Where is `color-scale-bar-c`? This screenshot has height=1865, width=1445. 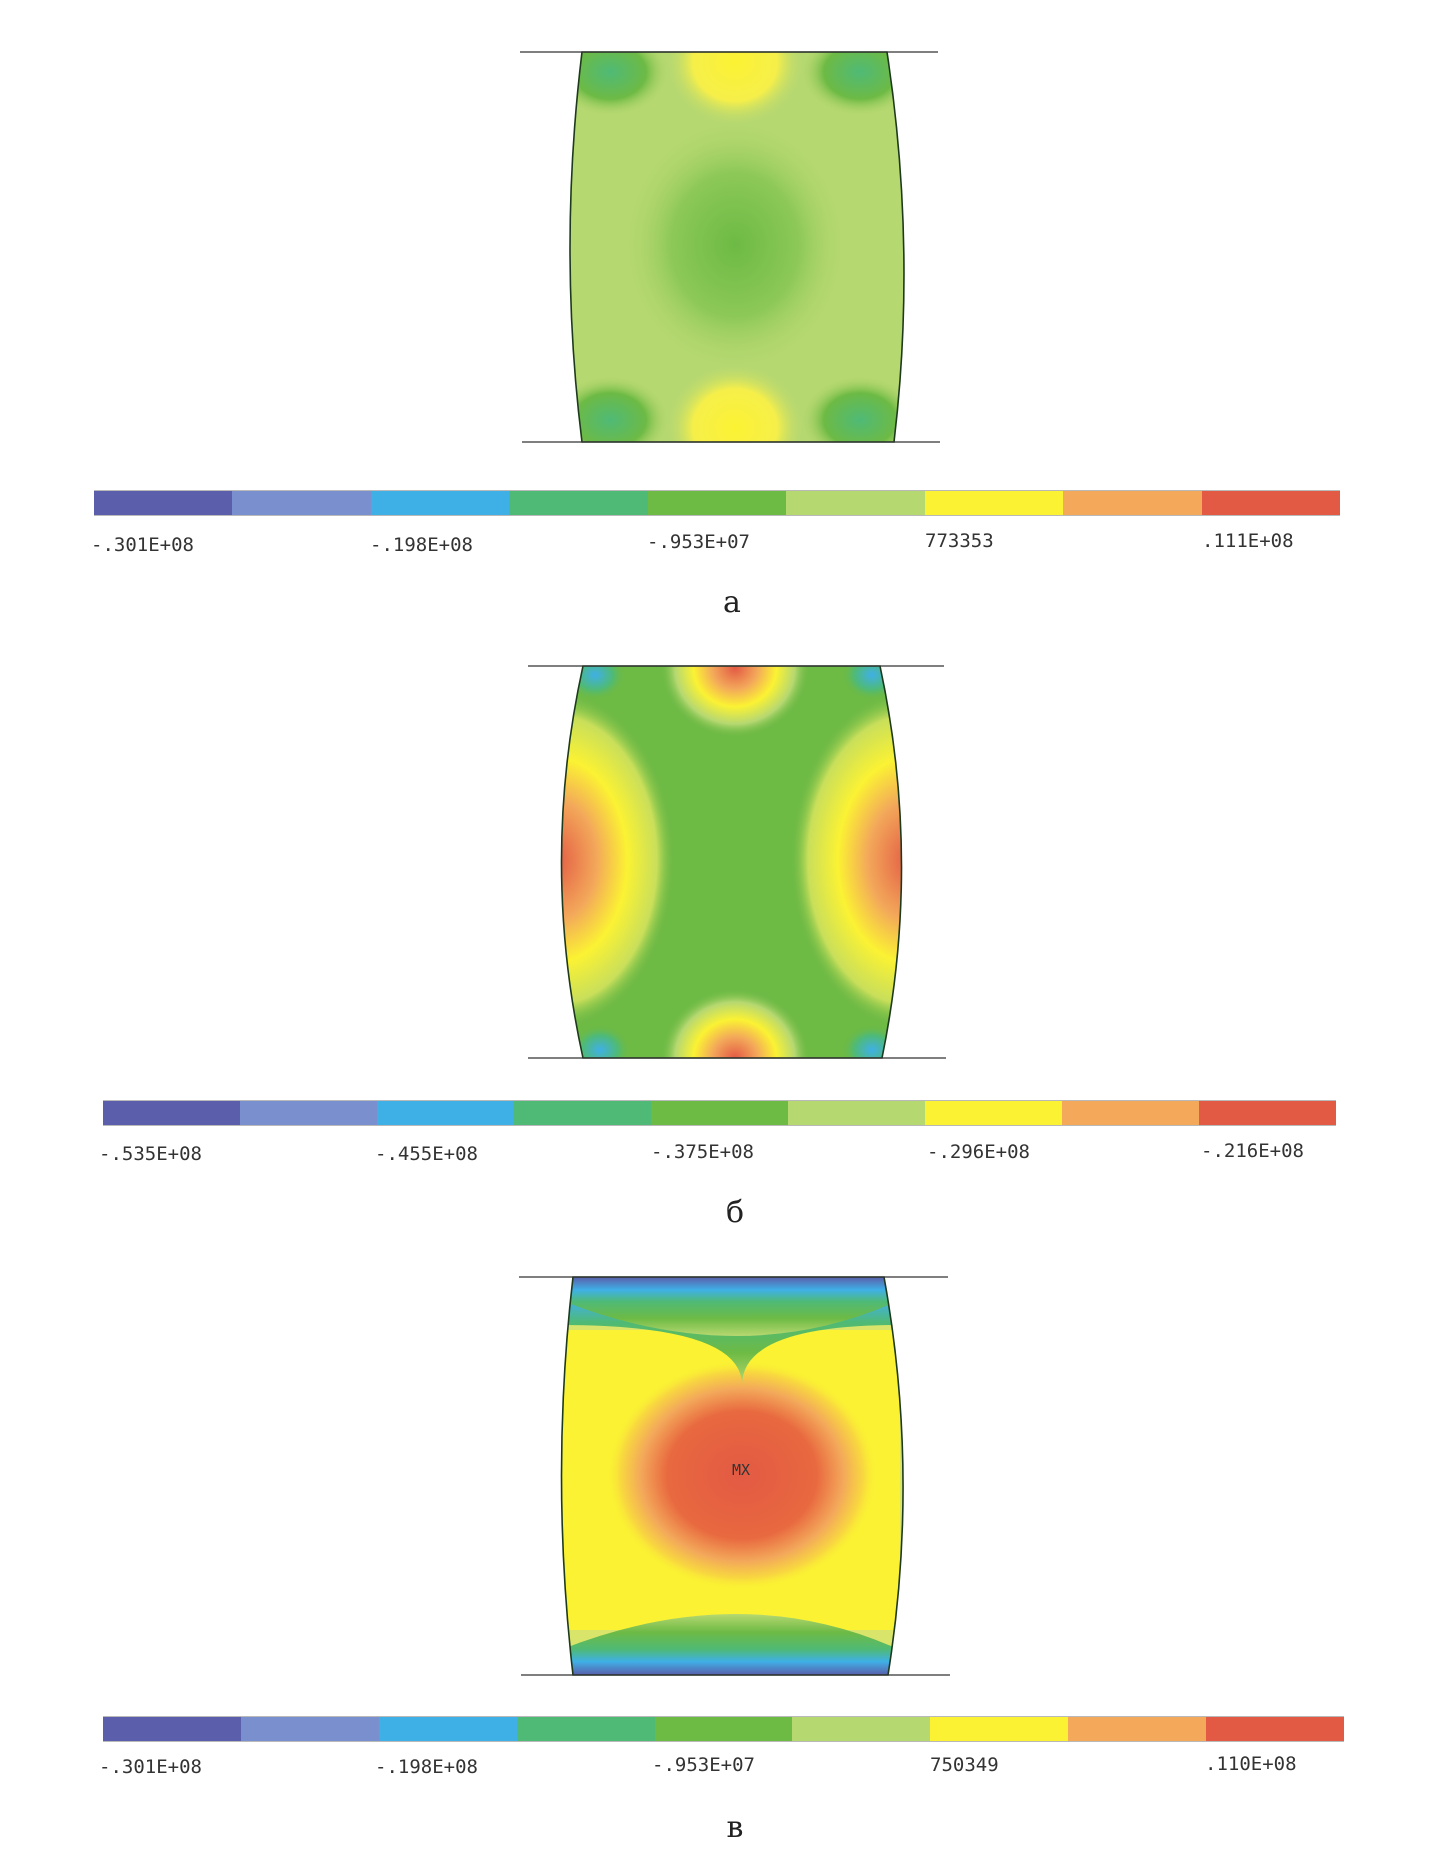 color-scale-bar-c is located at coordinates (724, 1729).